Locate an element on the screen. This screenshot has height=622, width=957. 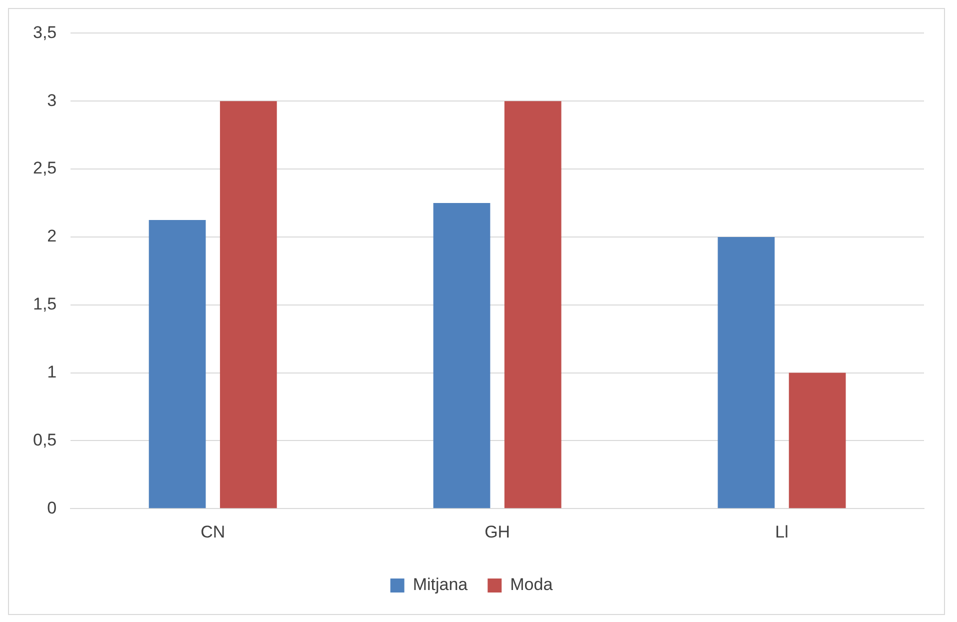
y-tick-label: 0 is located at coordinates (52, 508).